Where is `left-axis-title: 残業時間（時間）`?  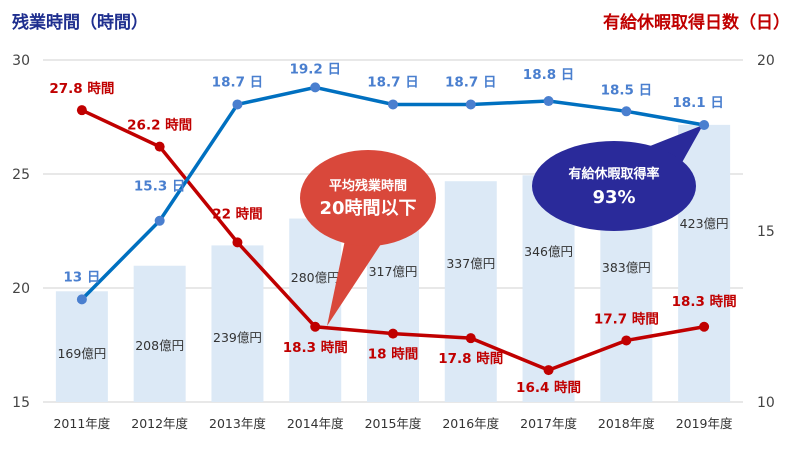
left-axis-title: 残業時間（時間） is located at coordinates (80, 23).